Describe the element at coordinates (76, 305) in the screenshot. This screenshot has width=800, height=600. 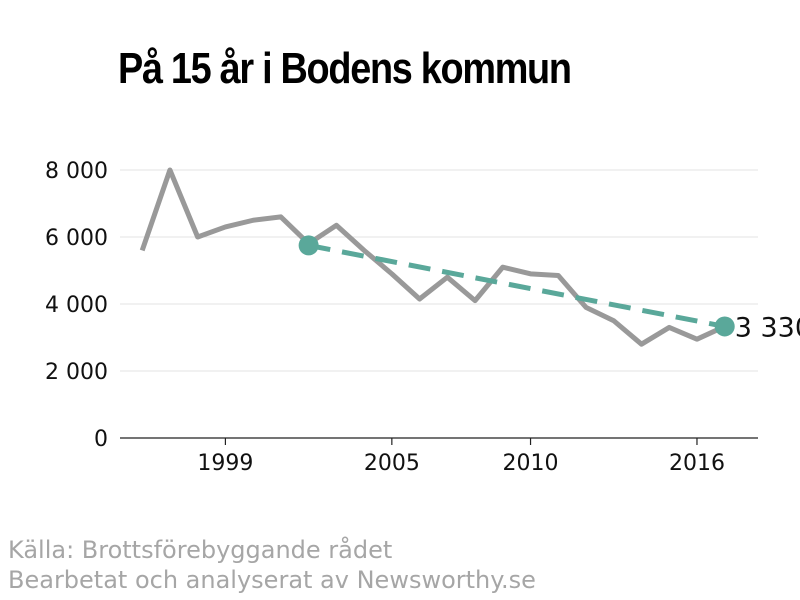
I see `y-tick-label: 4 000` at that location.